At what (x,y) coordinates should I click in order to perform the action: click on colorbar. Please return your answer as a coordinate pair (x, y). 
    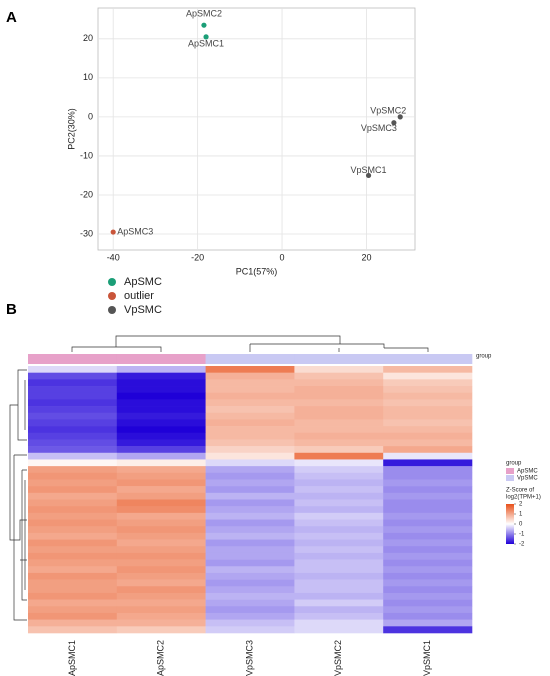
    Looking at the image, I should click on (510, 524).